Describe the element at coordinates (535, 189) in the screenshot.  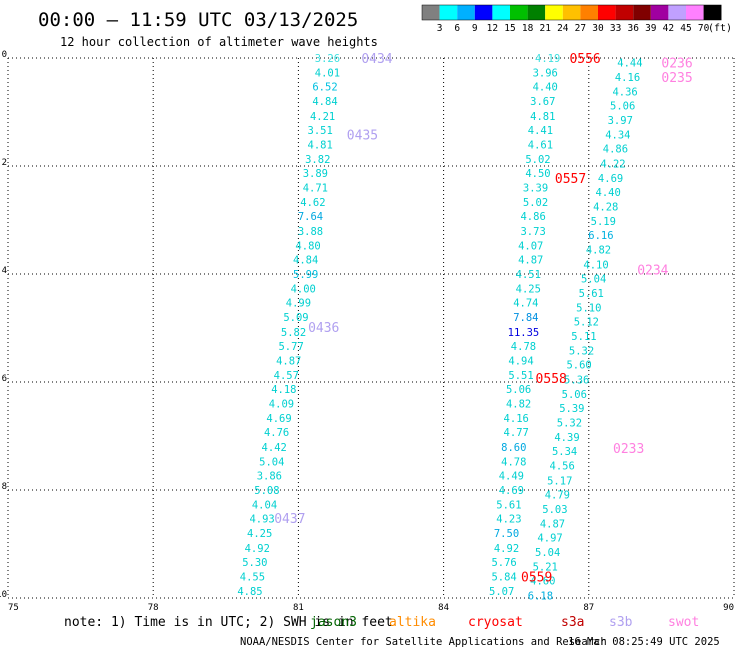
I see `data-point-s3a: 3.39` at that location.